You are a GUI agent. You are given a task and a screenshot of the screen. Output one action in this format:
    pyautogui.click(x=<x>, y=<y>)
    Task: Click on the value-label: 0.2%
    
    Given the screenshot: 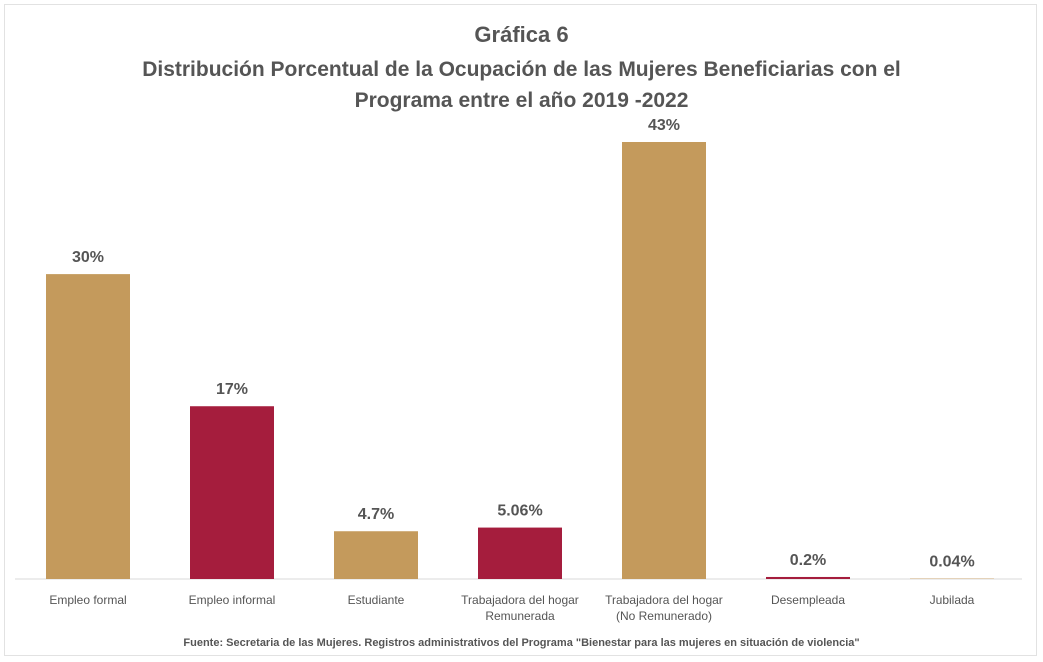 What is the action you would take?
    pyautogui.click(x=808, y=560)
    